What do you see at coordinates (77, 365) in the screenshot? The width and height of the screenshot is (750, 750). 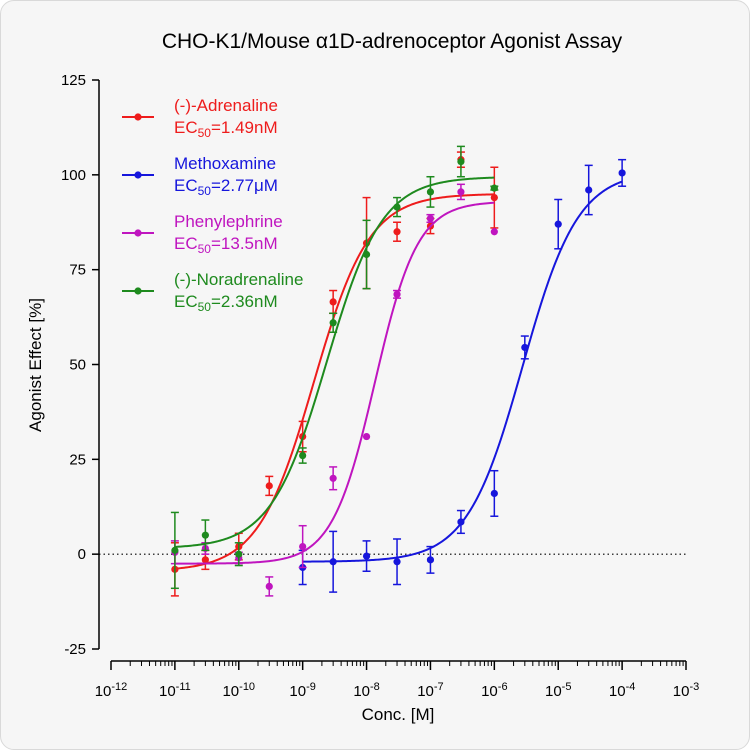 I see `y-tick-label: 50` at bounding box center [77, 365].